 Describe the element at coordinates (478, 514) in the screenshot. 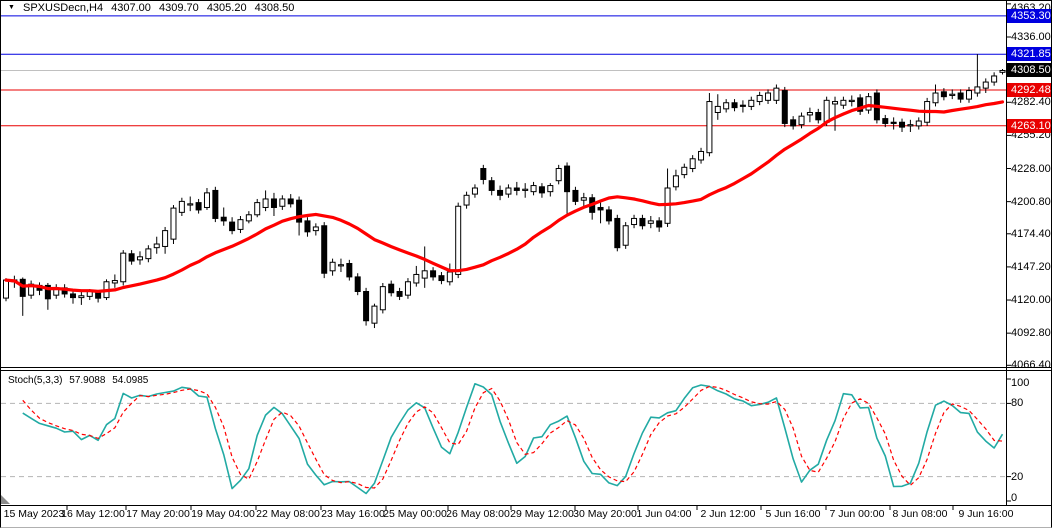

I see `time-axis-label: 26 May 08:00` at that location.